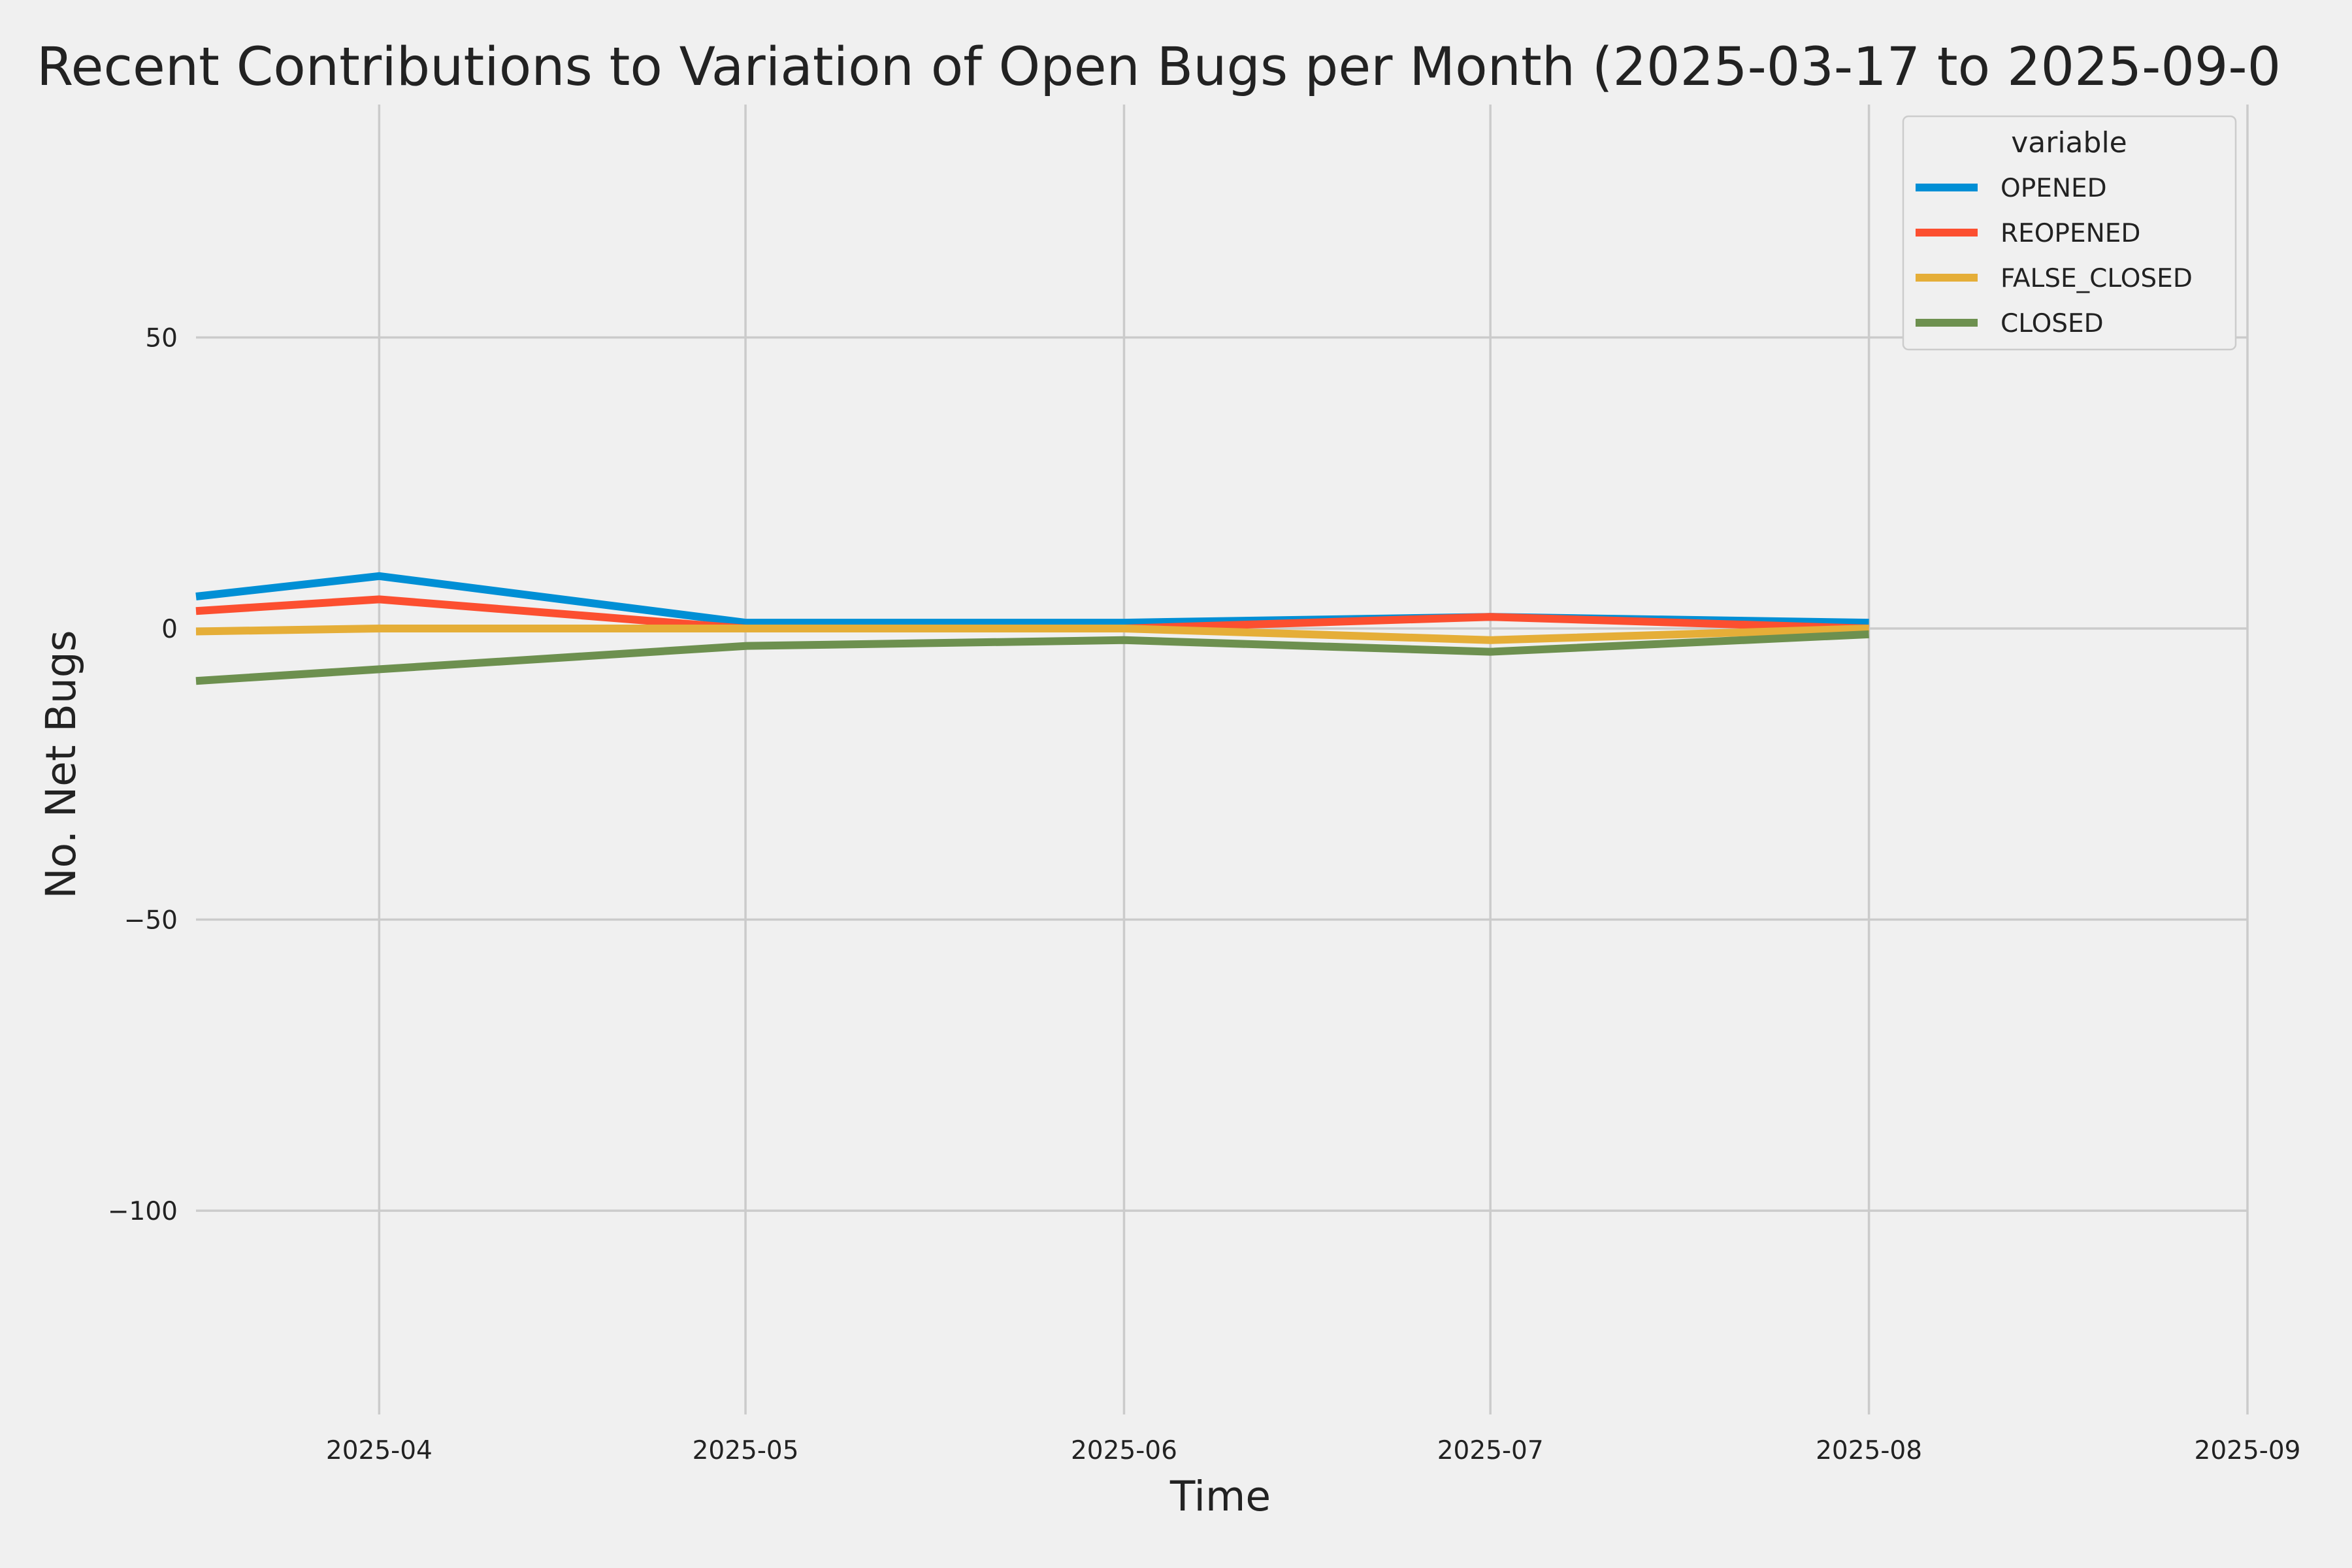  What do you see at coordinates (1032, 657) in the screenshot?
I see `series-line-closed` at bounding box center [1032, 657].